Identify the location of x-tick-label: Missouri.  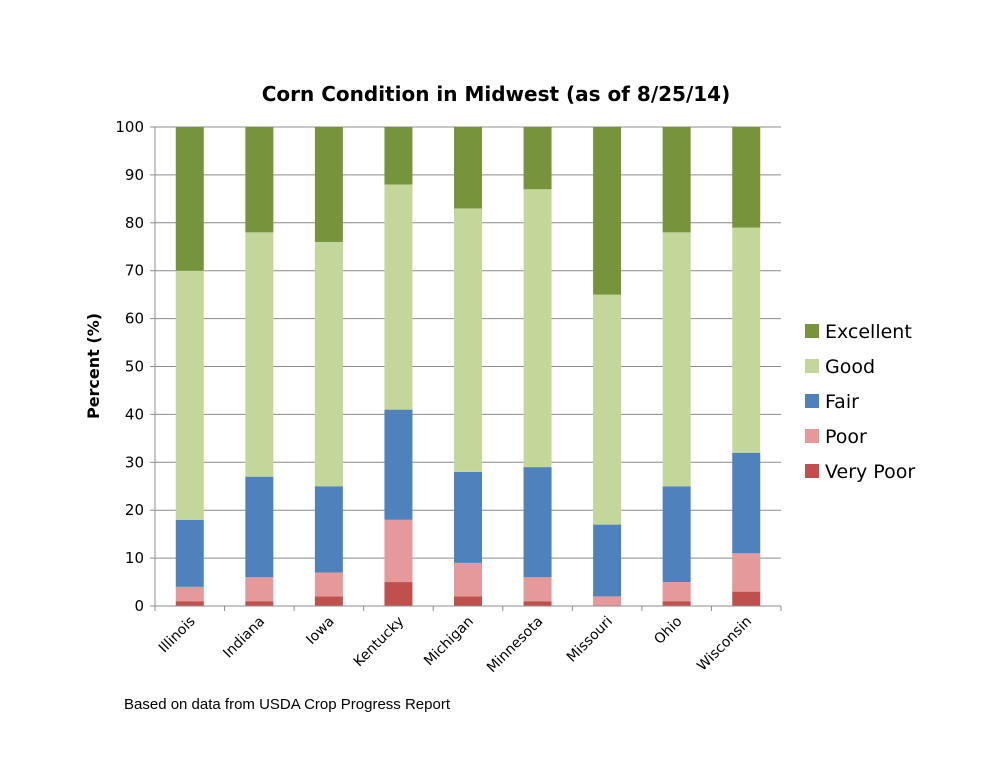
(590, 640).